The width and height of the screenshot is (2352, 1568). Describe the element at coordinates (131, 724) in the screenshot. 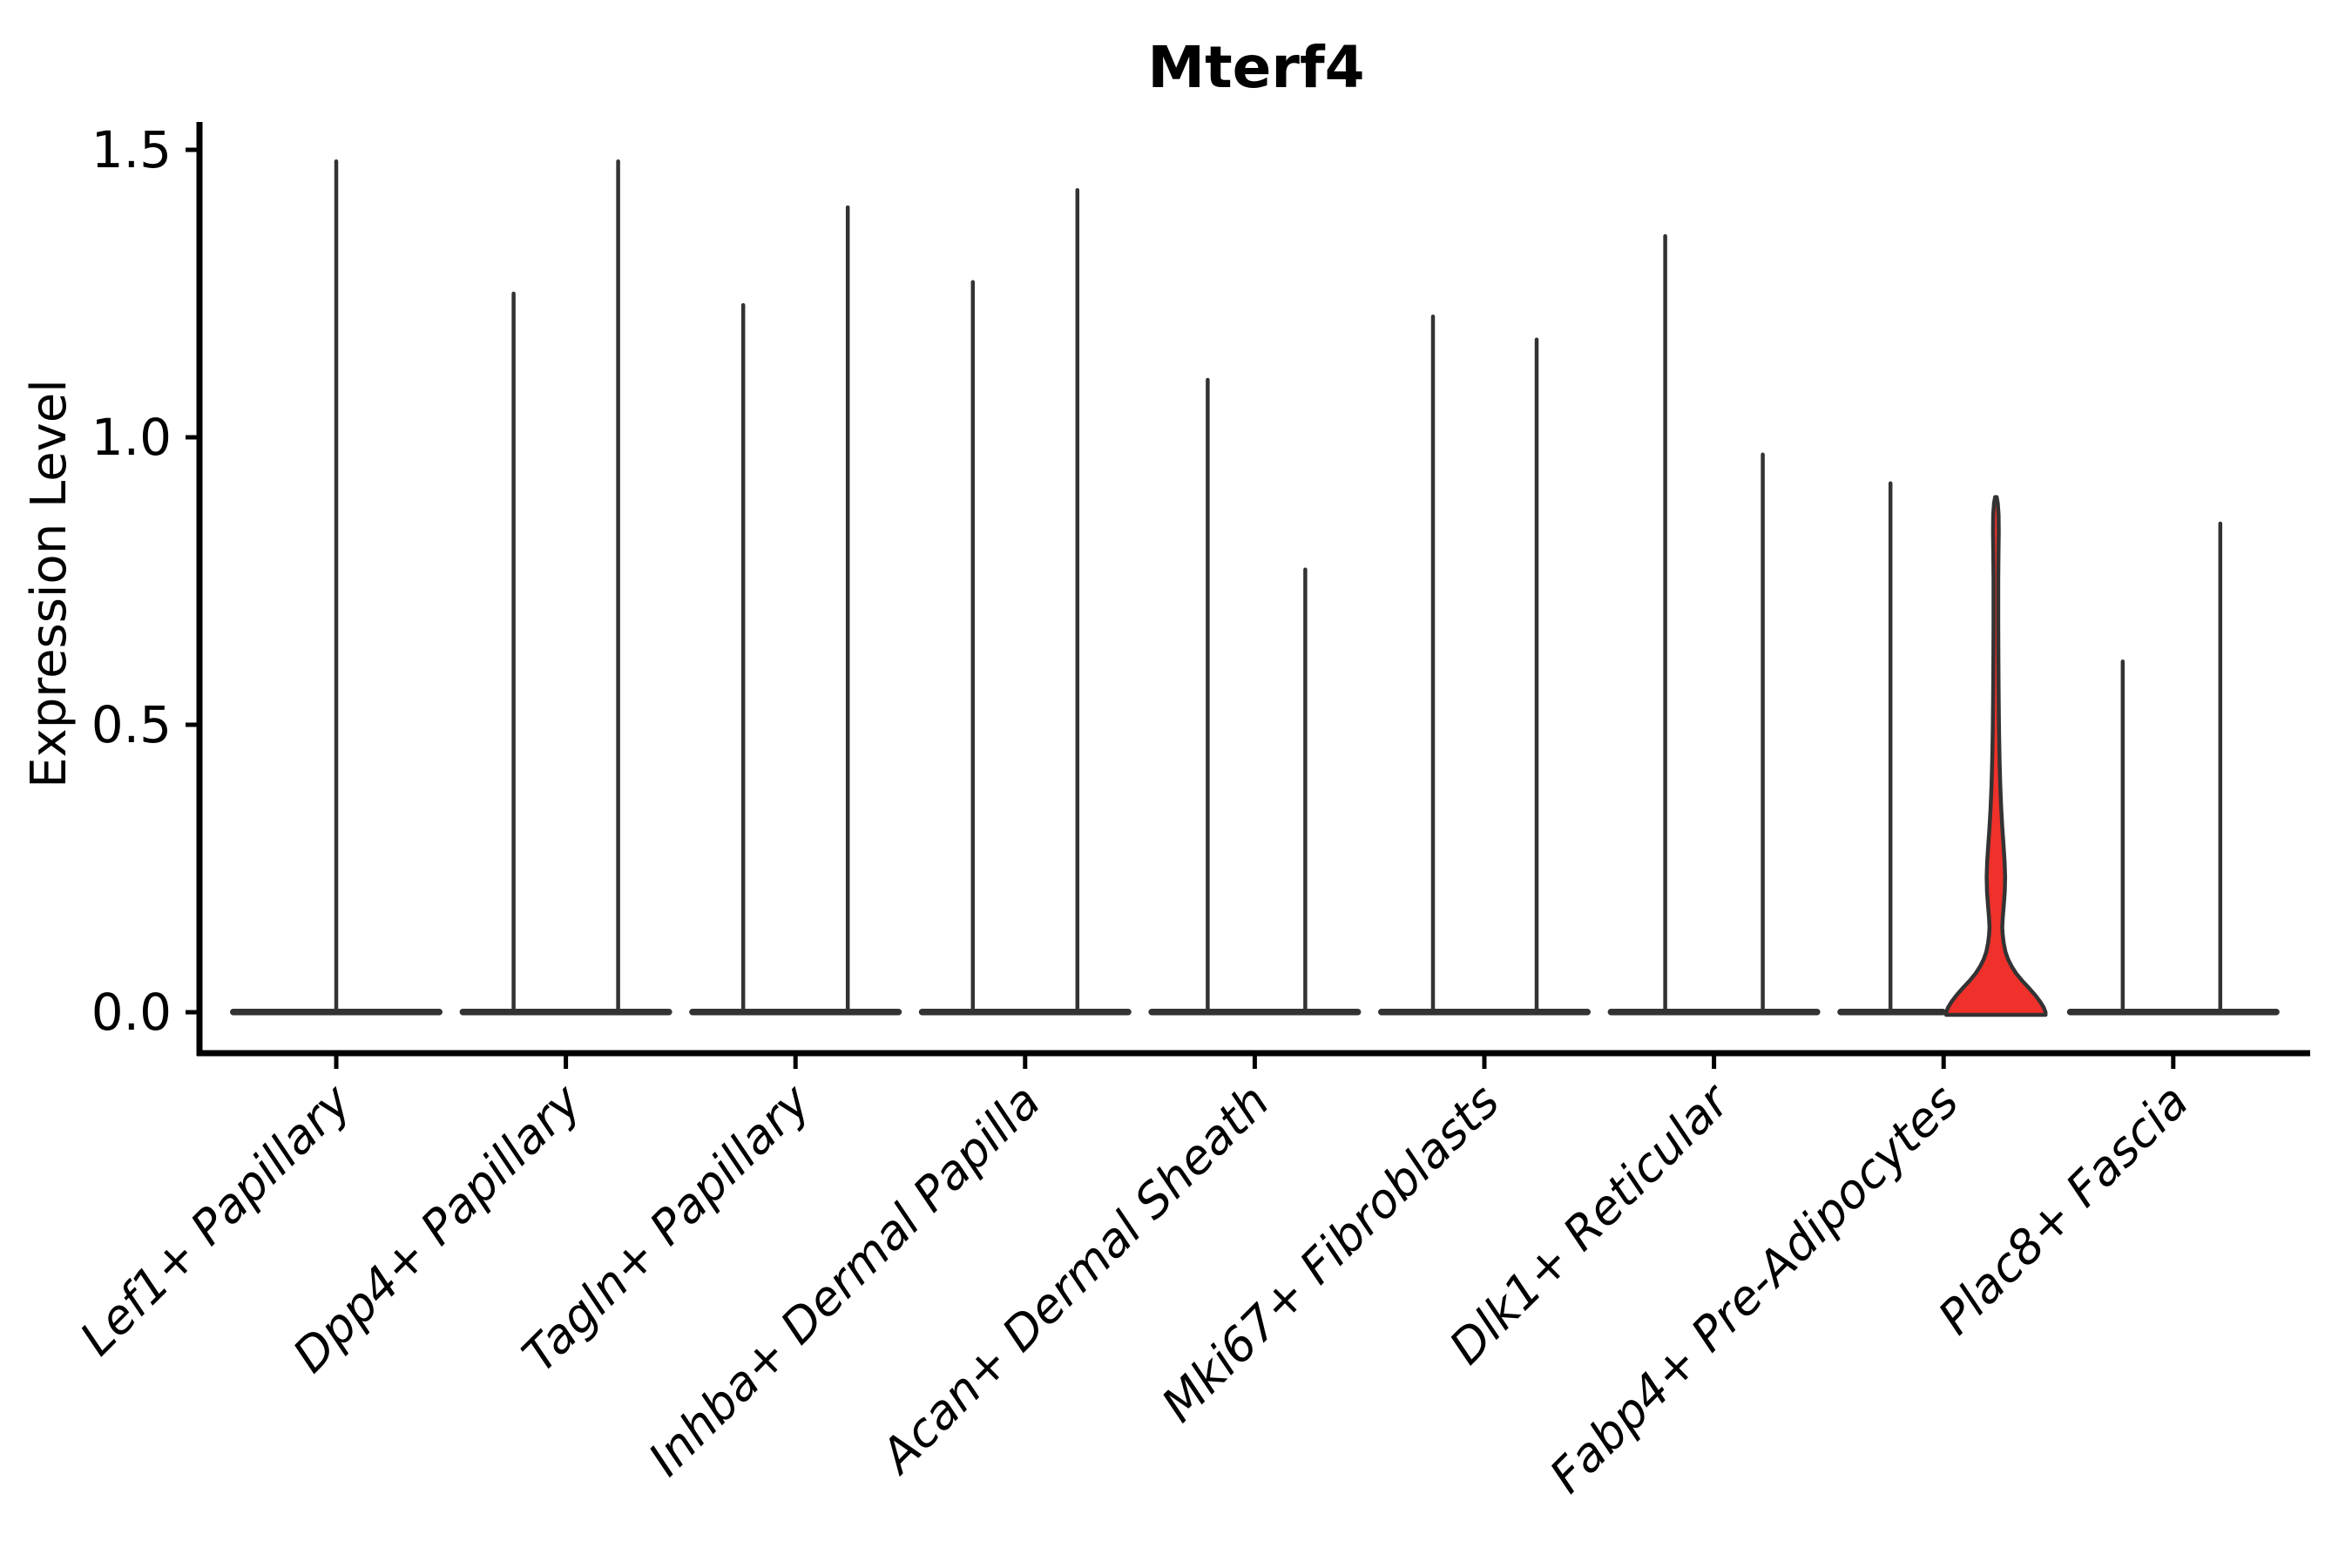

I see `y-tick-label: 0.5` at that location.